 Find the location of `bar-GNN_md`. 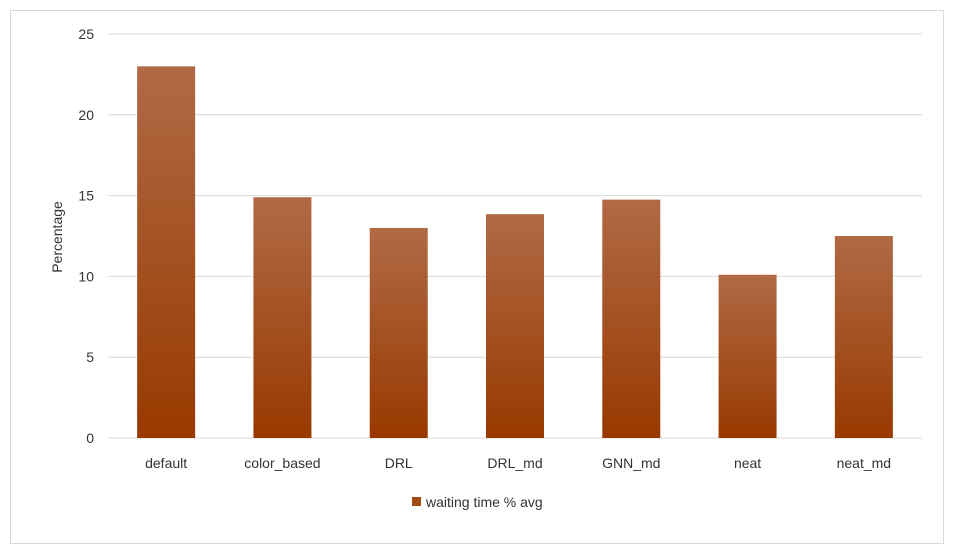

bar-GNN_md is located at coordinates (631, 318).